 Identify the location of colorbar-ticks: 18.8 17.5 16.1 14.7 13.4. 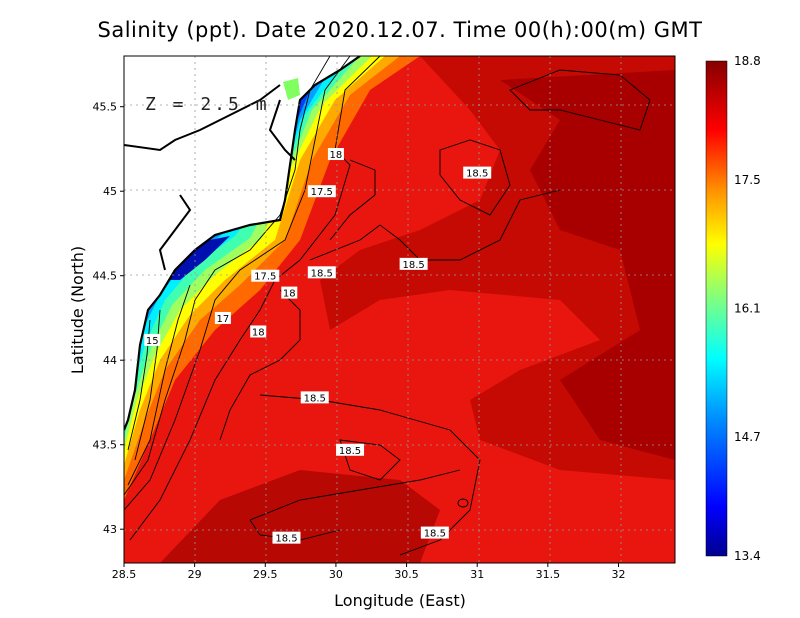
(747, 308).